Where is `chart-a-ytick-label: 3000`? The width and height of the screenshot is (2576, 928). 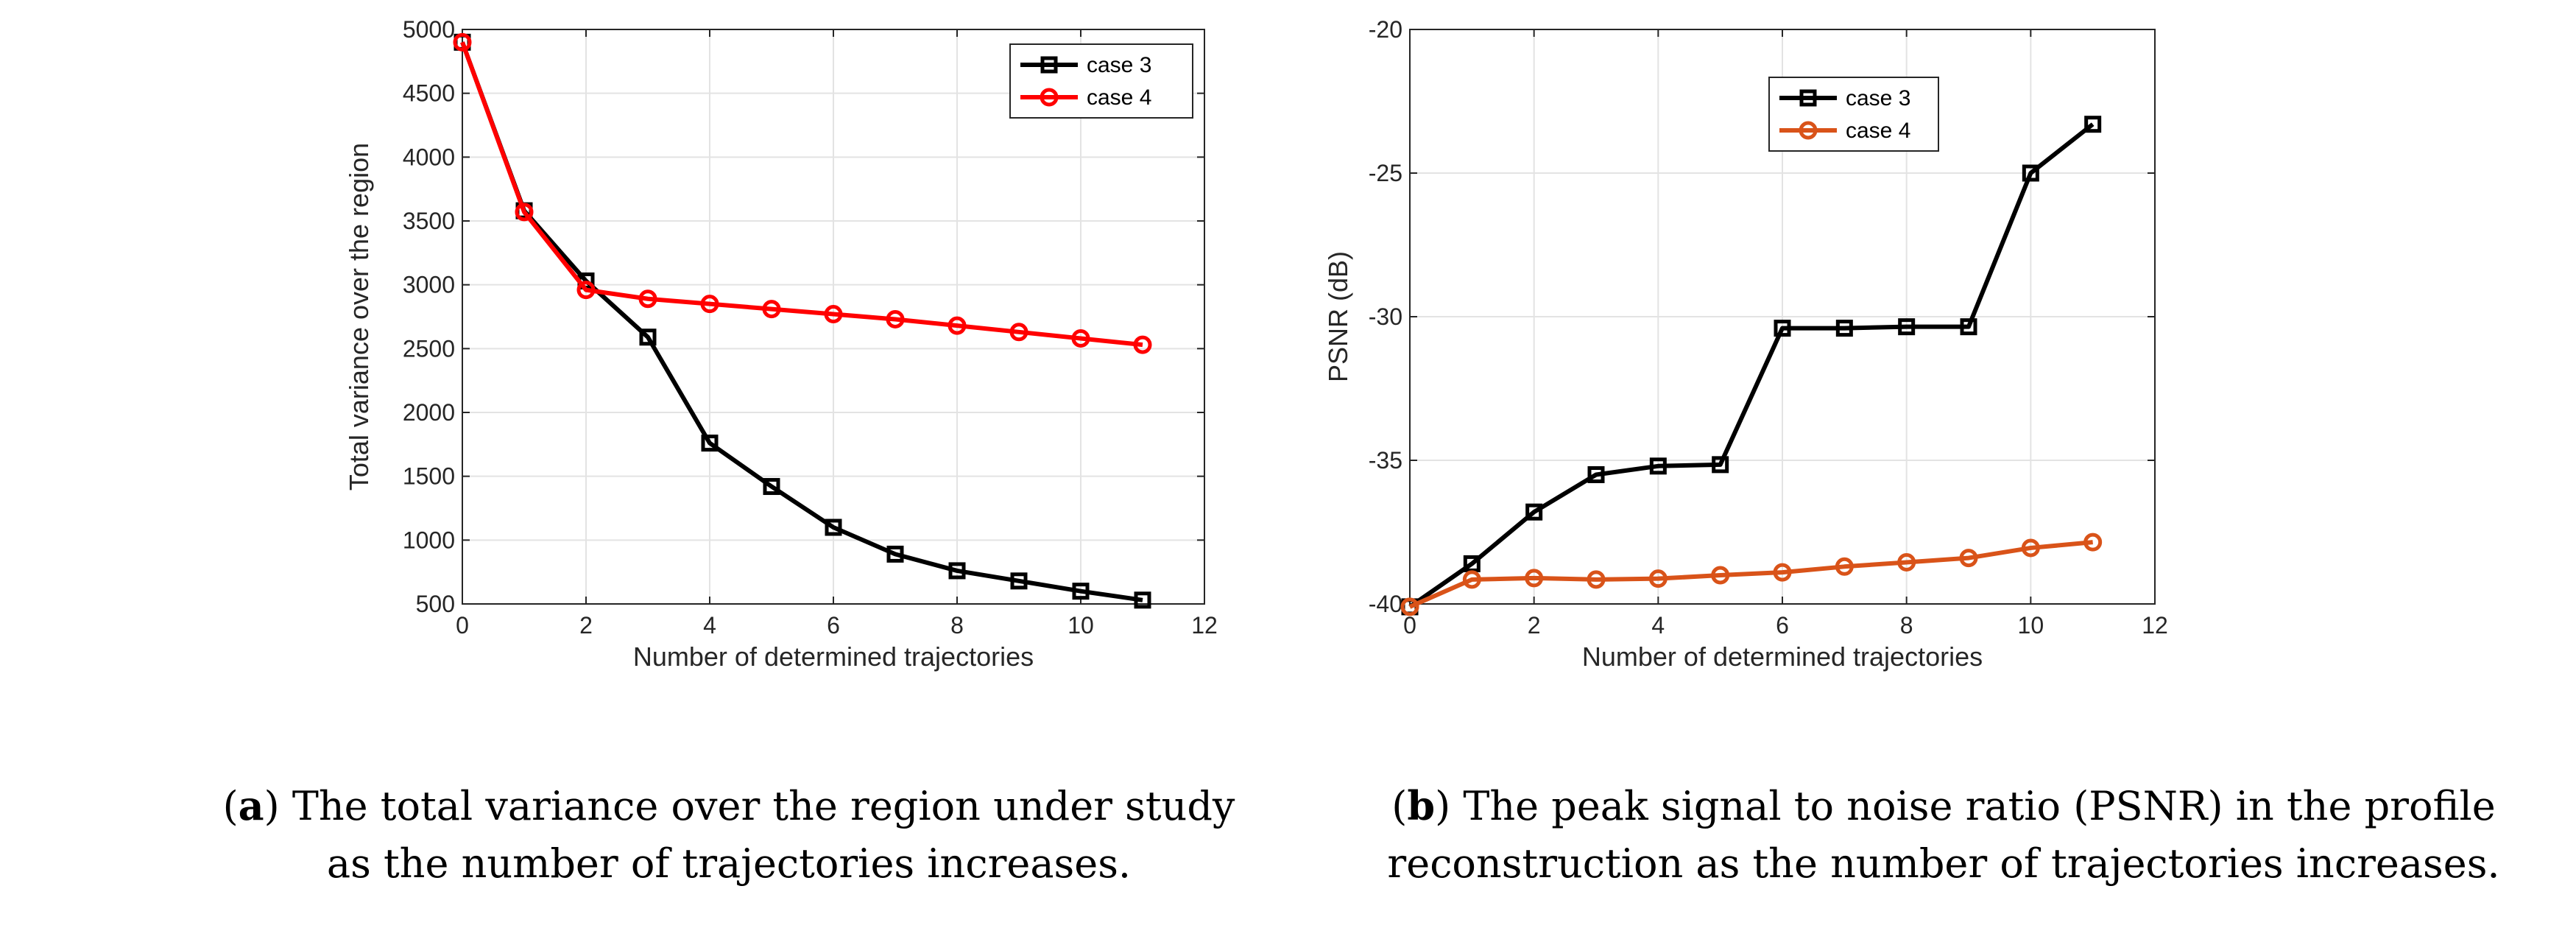
chart-a-ytick-label: 3000 is located at coordinates (429, 285).